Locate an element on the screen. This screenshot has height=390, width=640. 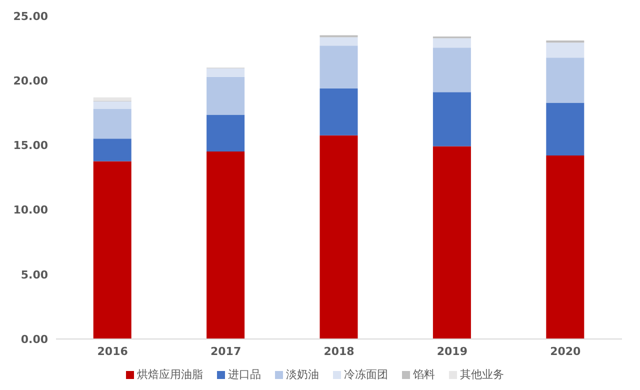
legend-label: 烘焙应用油脂 is located at coordinates (170, 374).